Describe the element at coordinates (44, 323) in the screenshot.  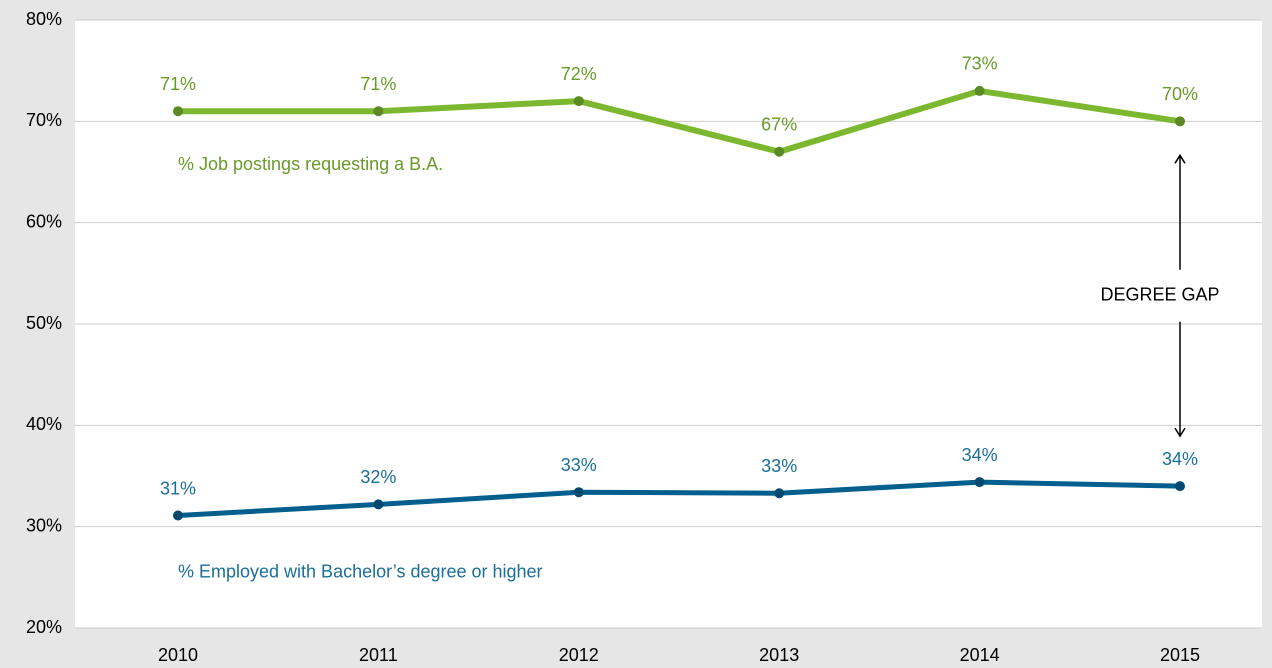
I see `y-tick-label: 50%` at that location.